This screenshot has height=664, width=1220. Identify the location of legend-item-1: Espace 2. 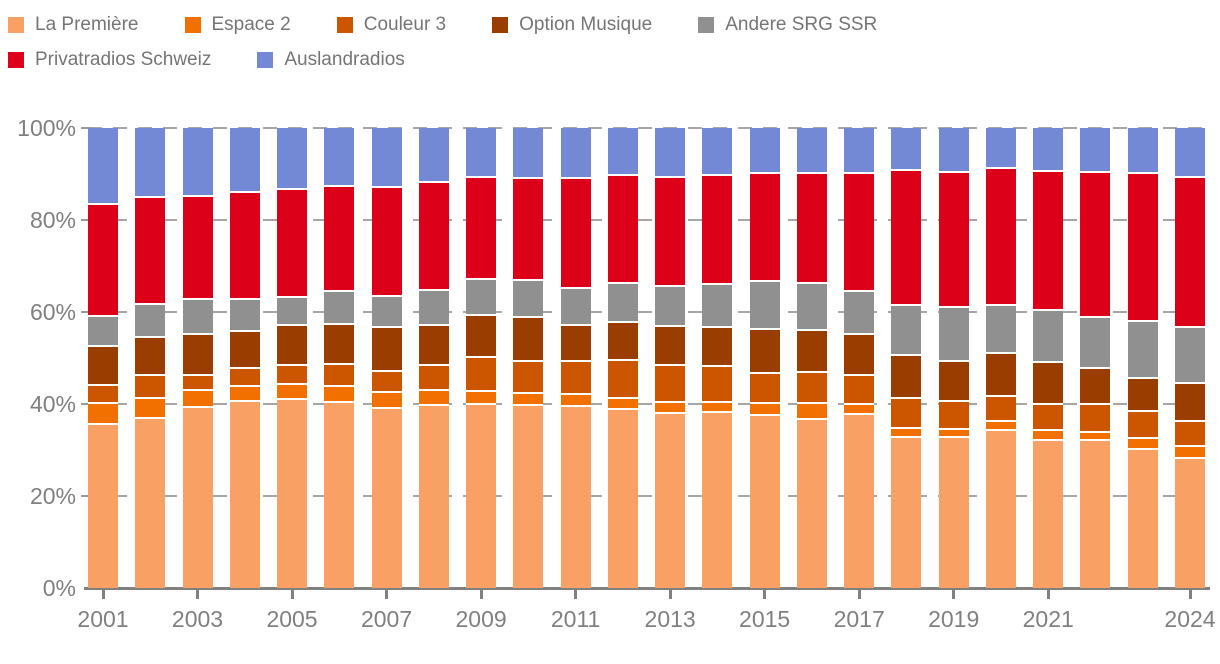
(237, 25).